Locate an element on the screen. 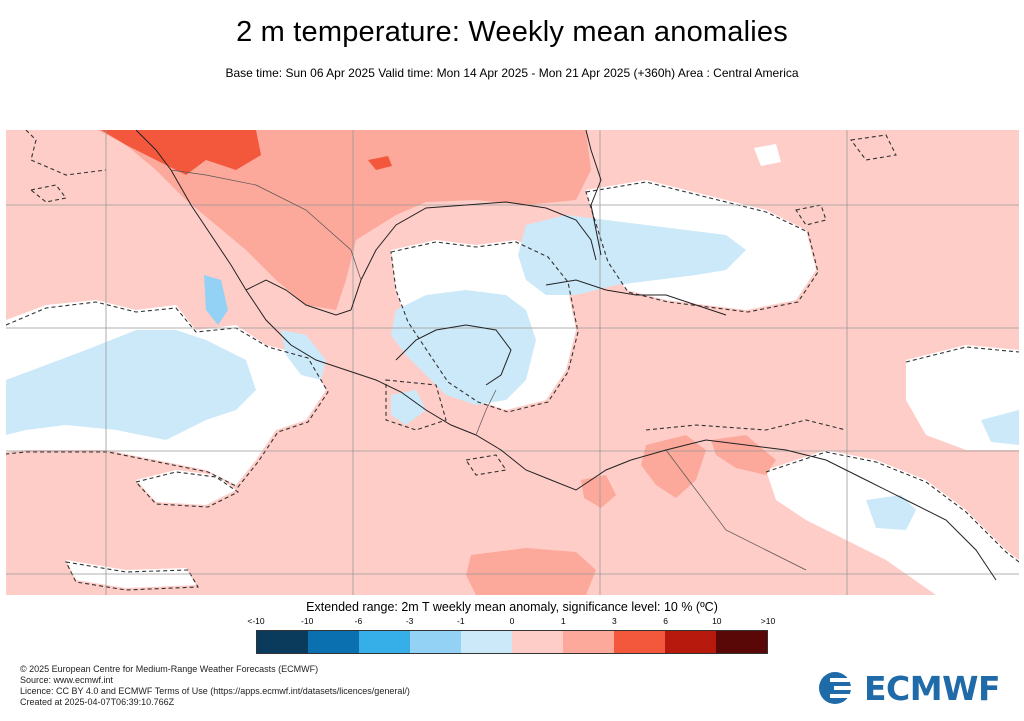  cold-area-small is located at coordinates (408, 407).